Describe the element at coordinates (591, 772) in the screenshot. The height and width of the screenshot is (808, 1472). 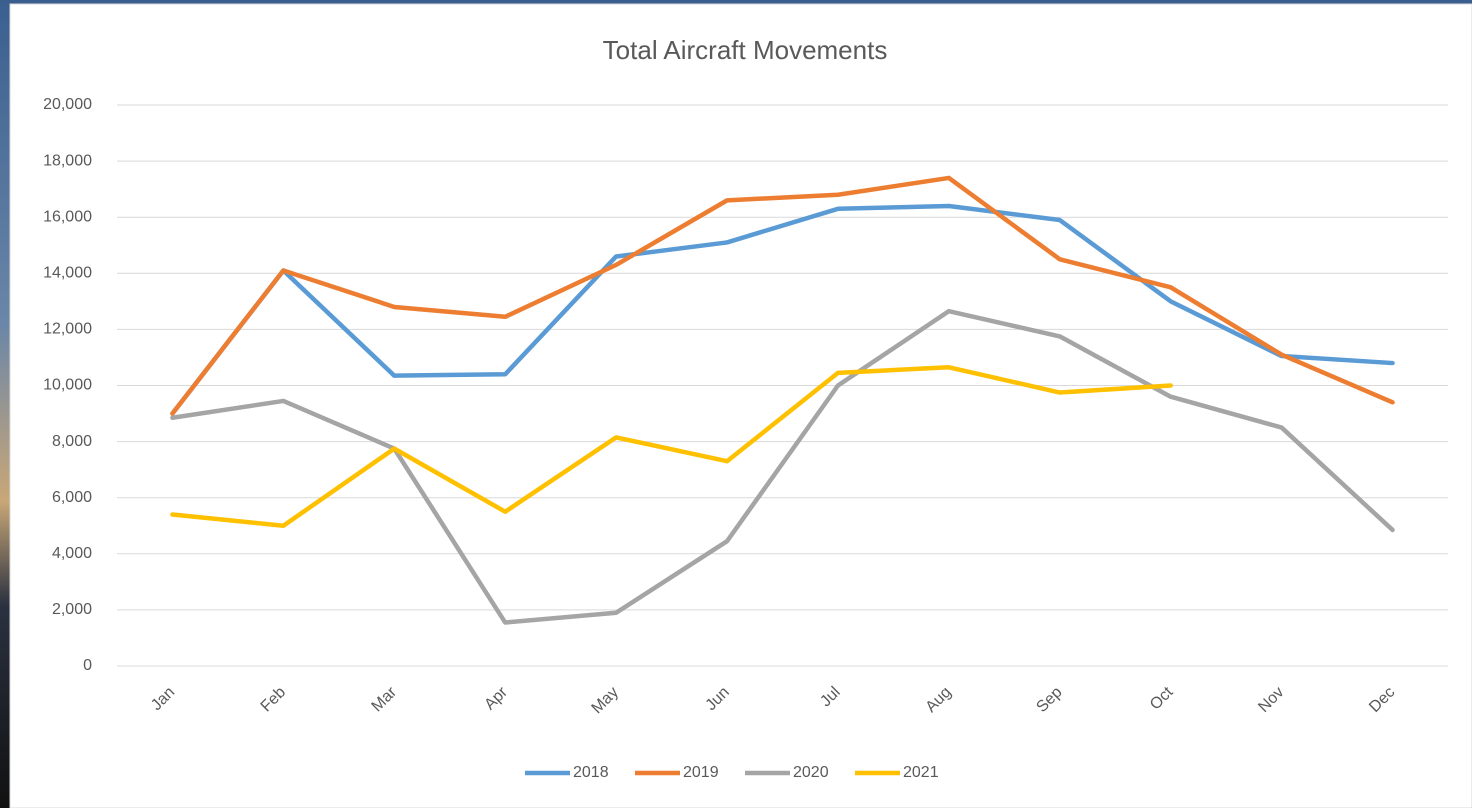
I see `legend-label: 2018` at that location.